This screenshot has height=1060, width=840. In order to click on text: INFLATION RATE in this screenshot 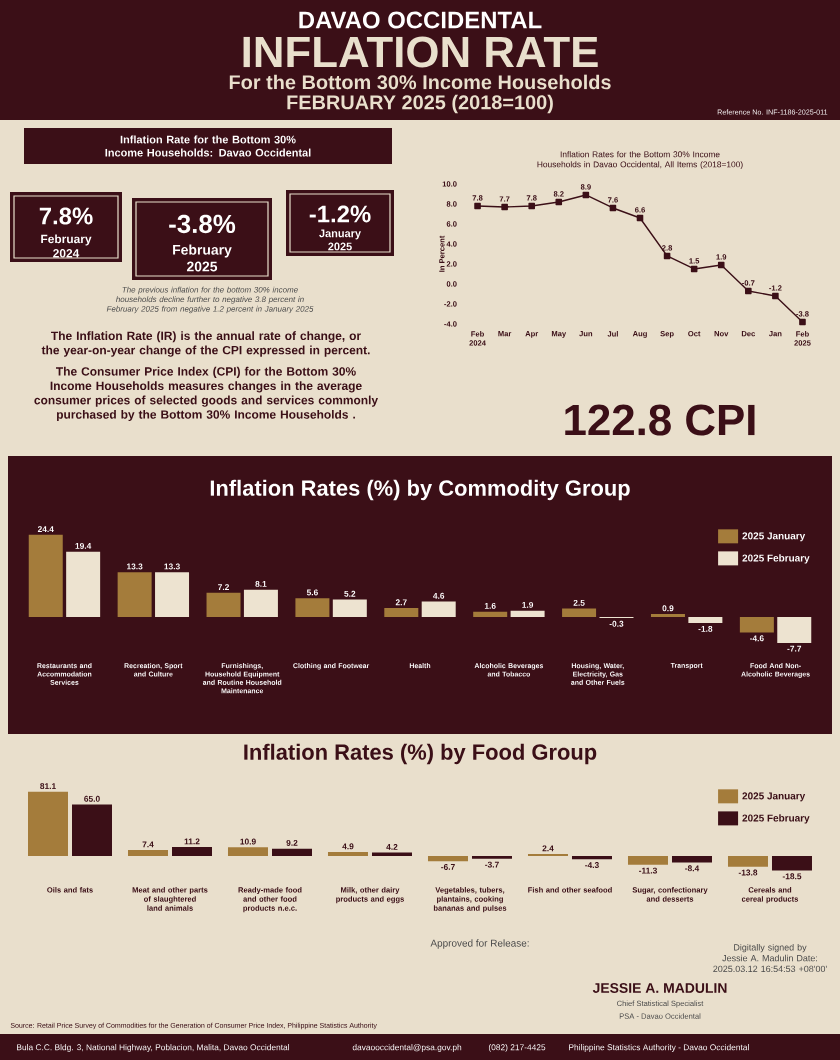, I will do `click(420, 52)`.